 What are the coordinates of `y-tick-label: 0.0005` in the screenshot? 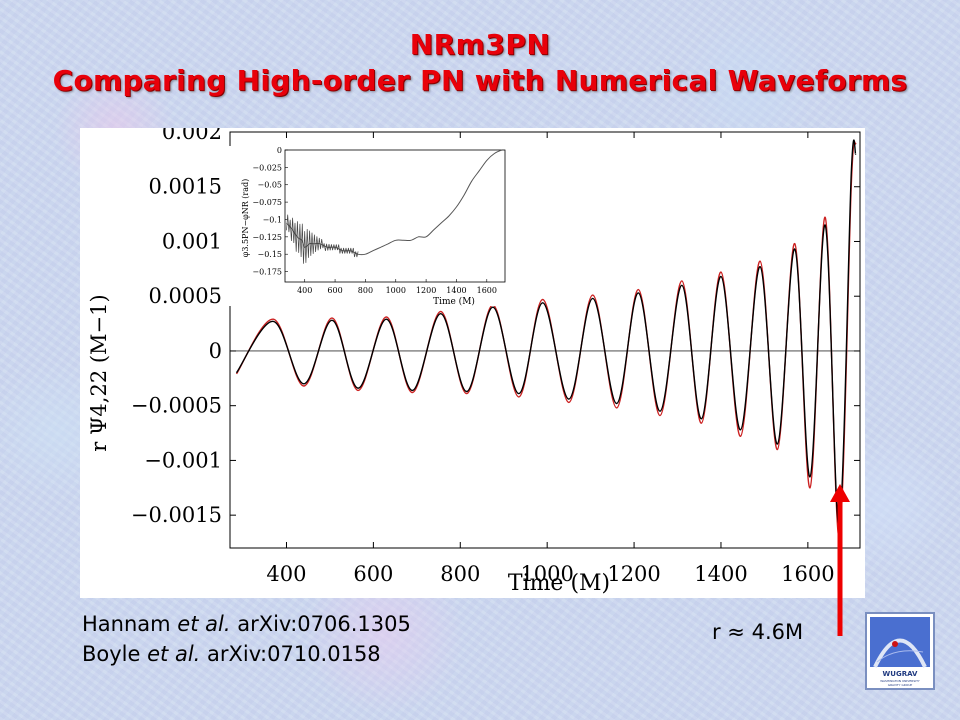 It's located at (185, 296).